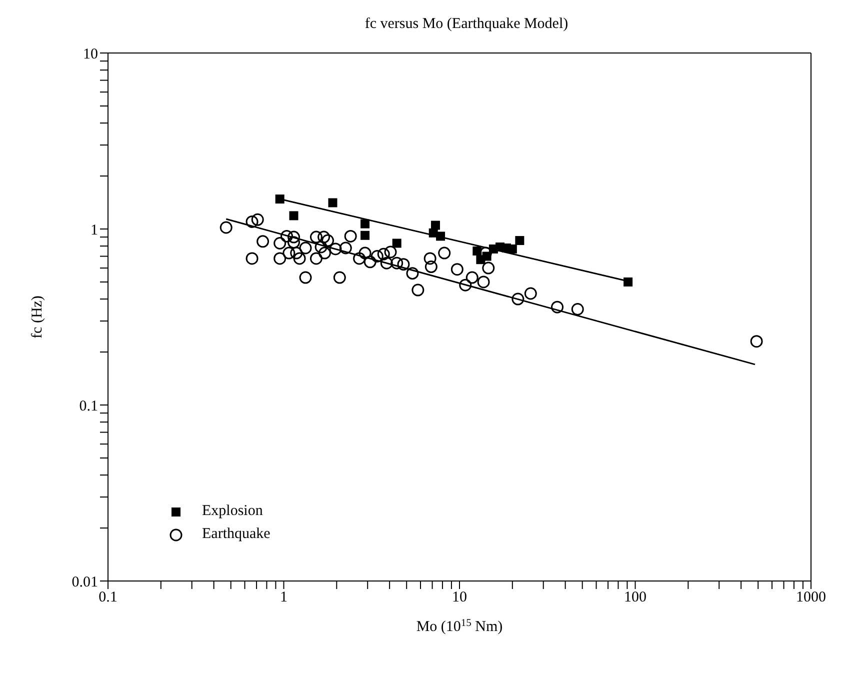 Image resolution: width=847 pixels, height=691 pixels. I want to click on x-tick-label: 10, so click(459, 598).